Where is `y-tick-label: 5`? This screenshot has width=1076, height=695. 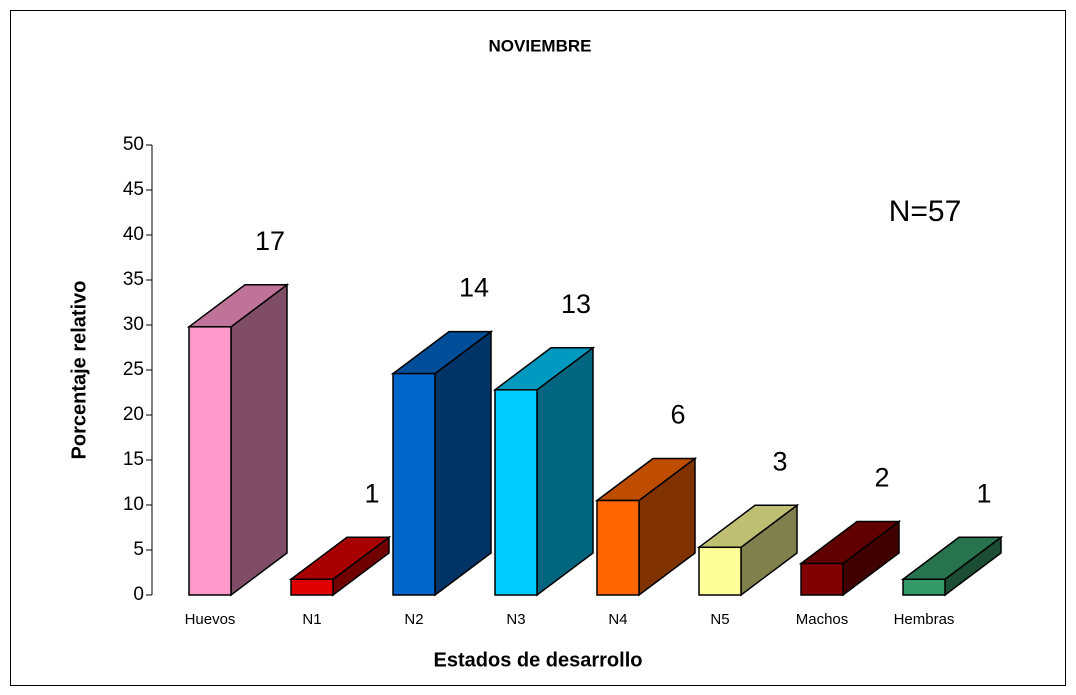 y-tick-label: 5 is located at coordinates (138, 549).